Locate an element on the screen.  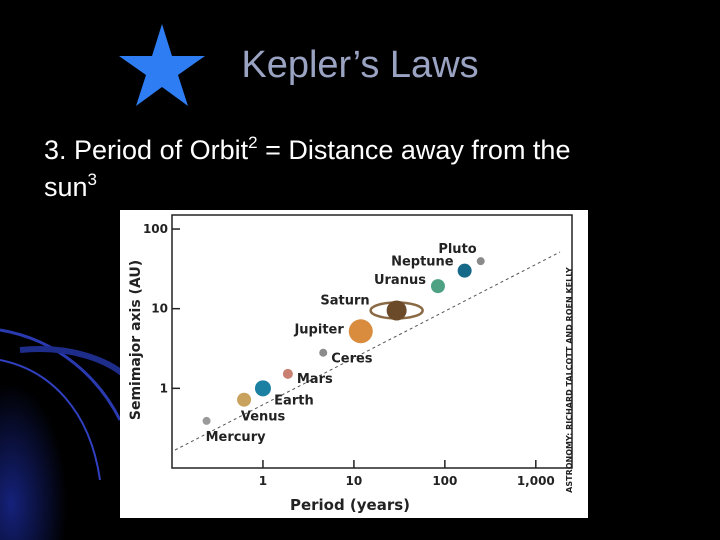
point-label: Pluto is located at coordinates (457, 249).